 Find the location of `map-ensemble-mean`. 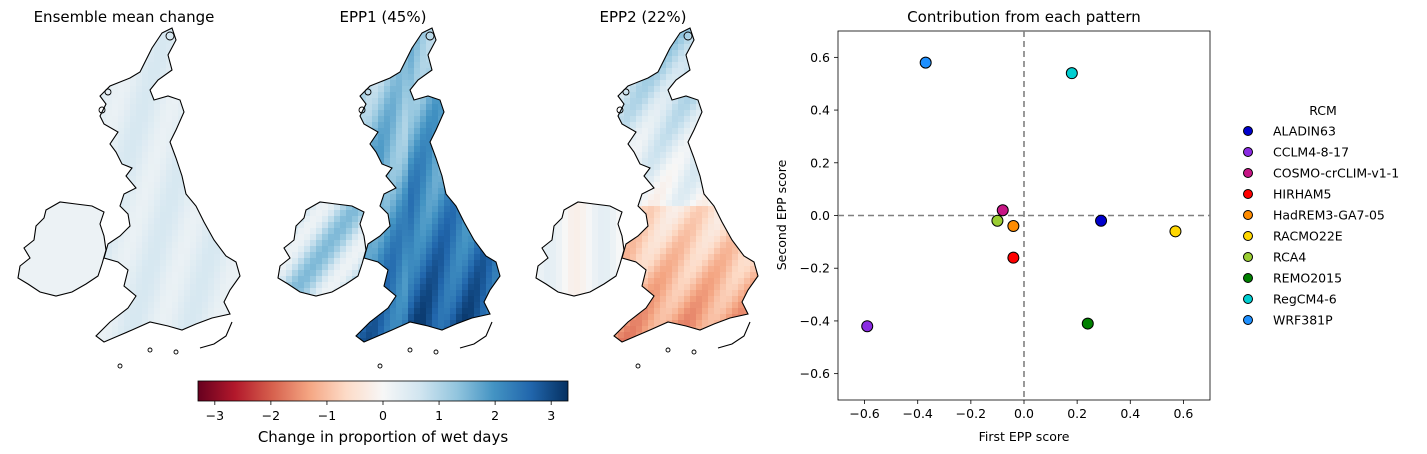

map-ensemble-mean is located at coordinates (129, 198).